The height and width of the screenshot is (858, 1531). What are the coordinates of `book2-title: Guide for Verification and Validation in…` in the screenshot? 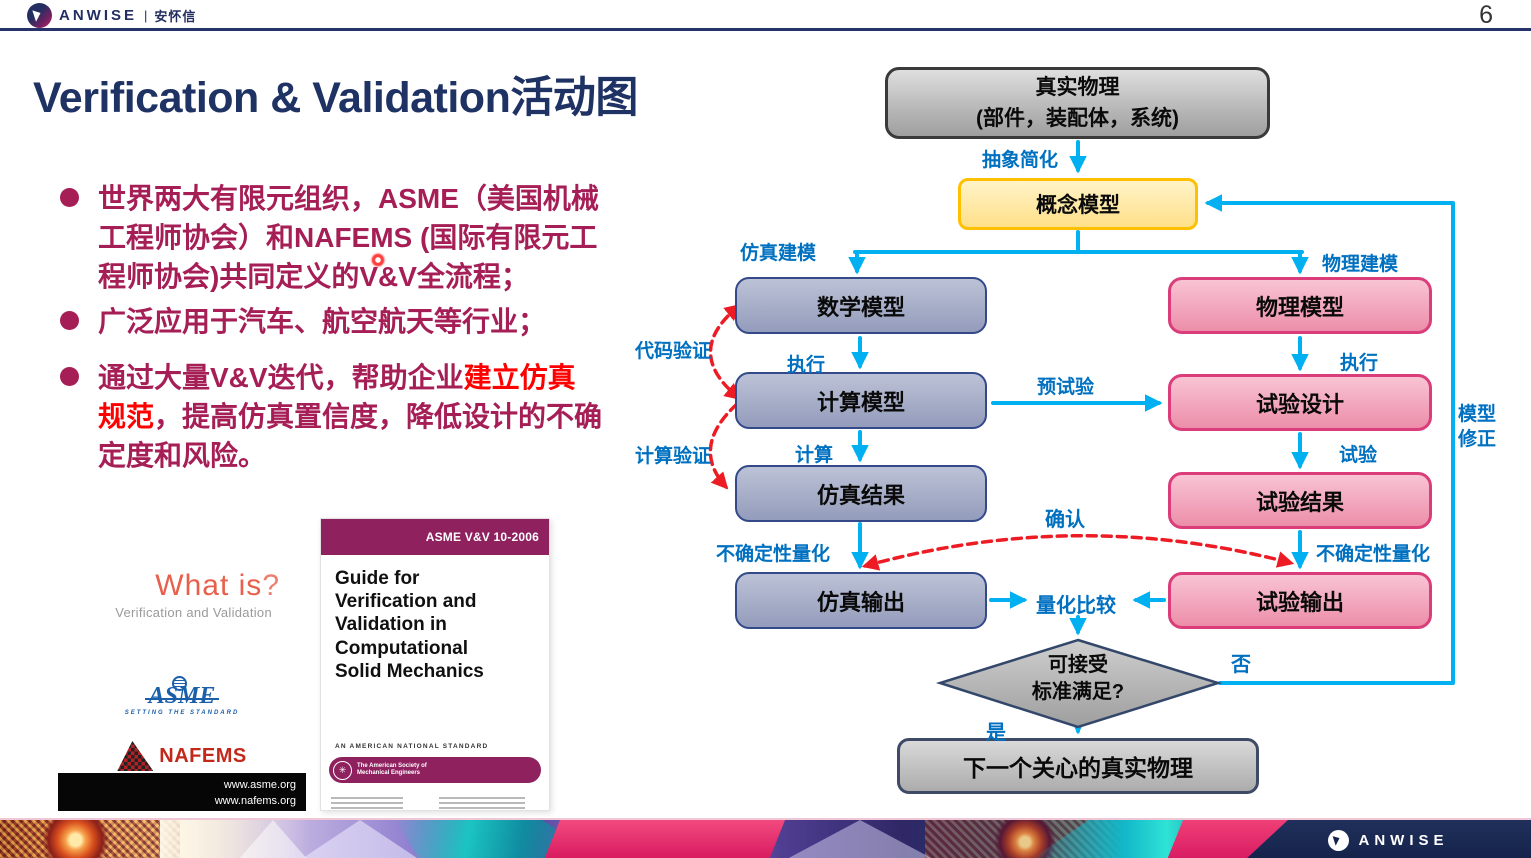 It's located at (409, 625).